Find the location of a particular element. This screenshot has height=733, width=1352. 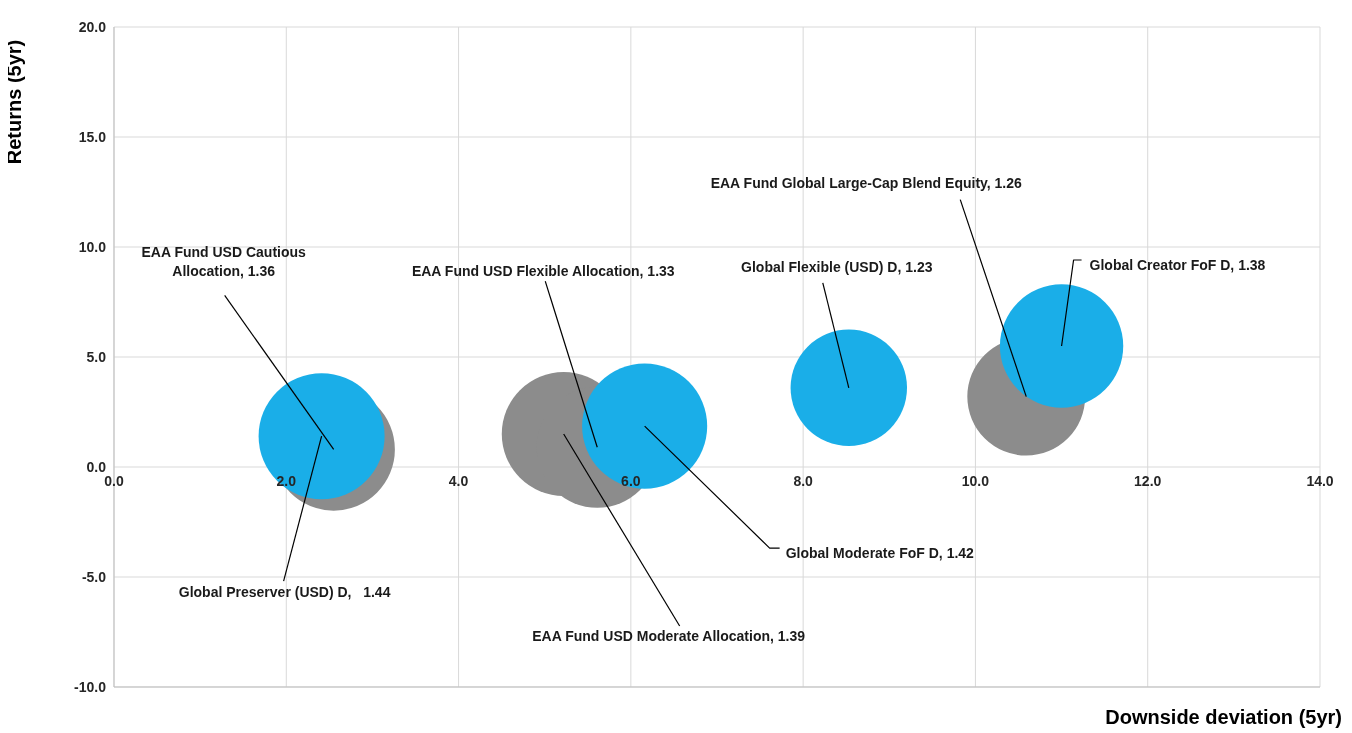

annotation: EAA Fund Global Large-Cap Blend Equity, 1.26 is located at coordinates (866, 182).